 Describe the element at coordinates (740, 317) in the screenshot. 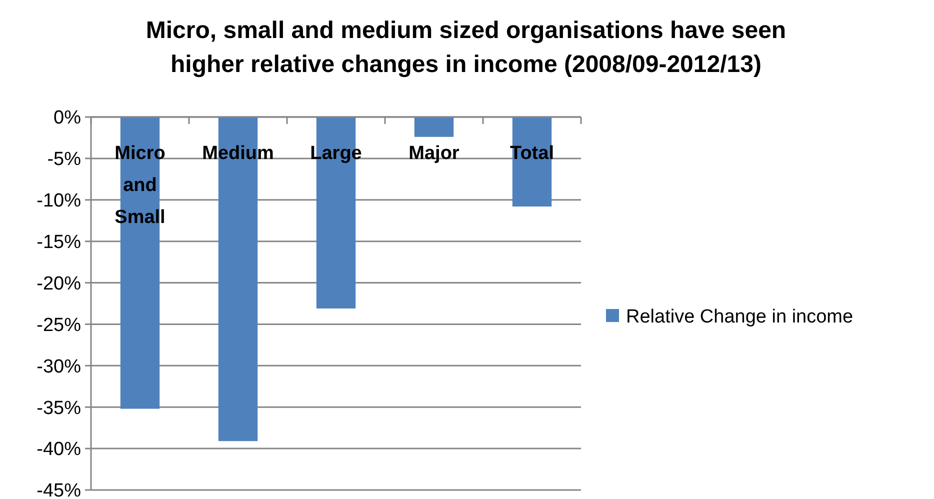

I see `legend-label: Relative Change in income` at that location.